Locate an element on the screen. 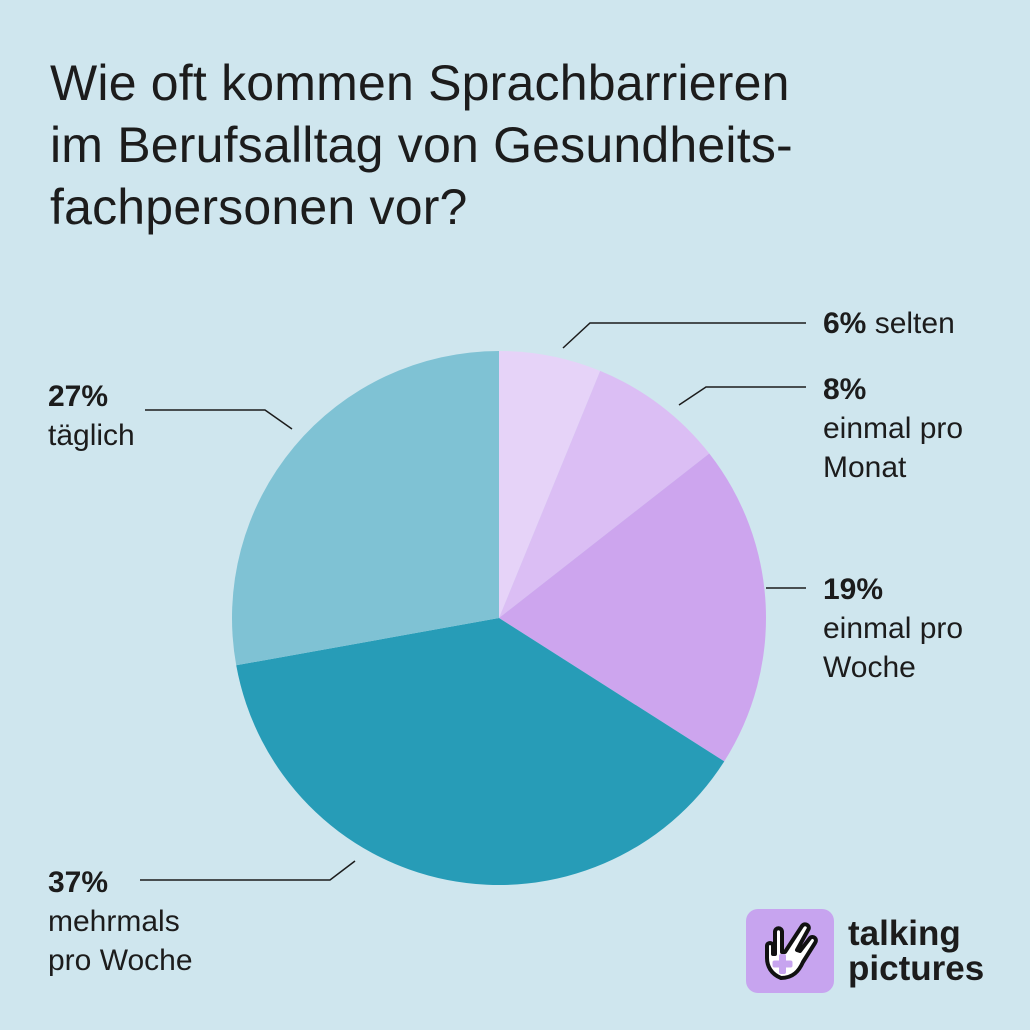 Image resolution: width=1030 pixels, height=1030 pixels. title-line: fachpersonen vor? is located at coordinates (259, 207).